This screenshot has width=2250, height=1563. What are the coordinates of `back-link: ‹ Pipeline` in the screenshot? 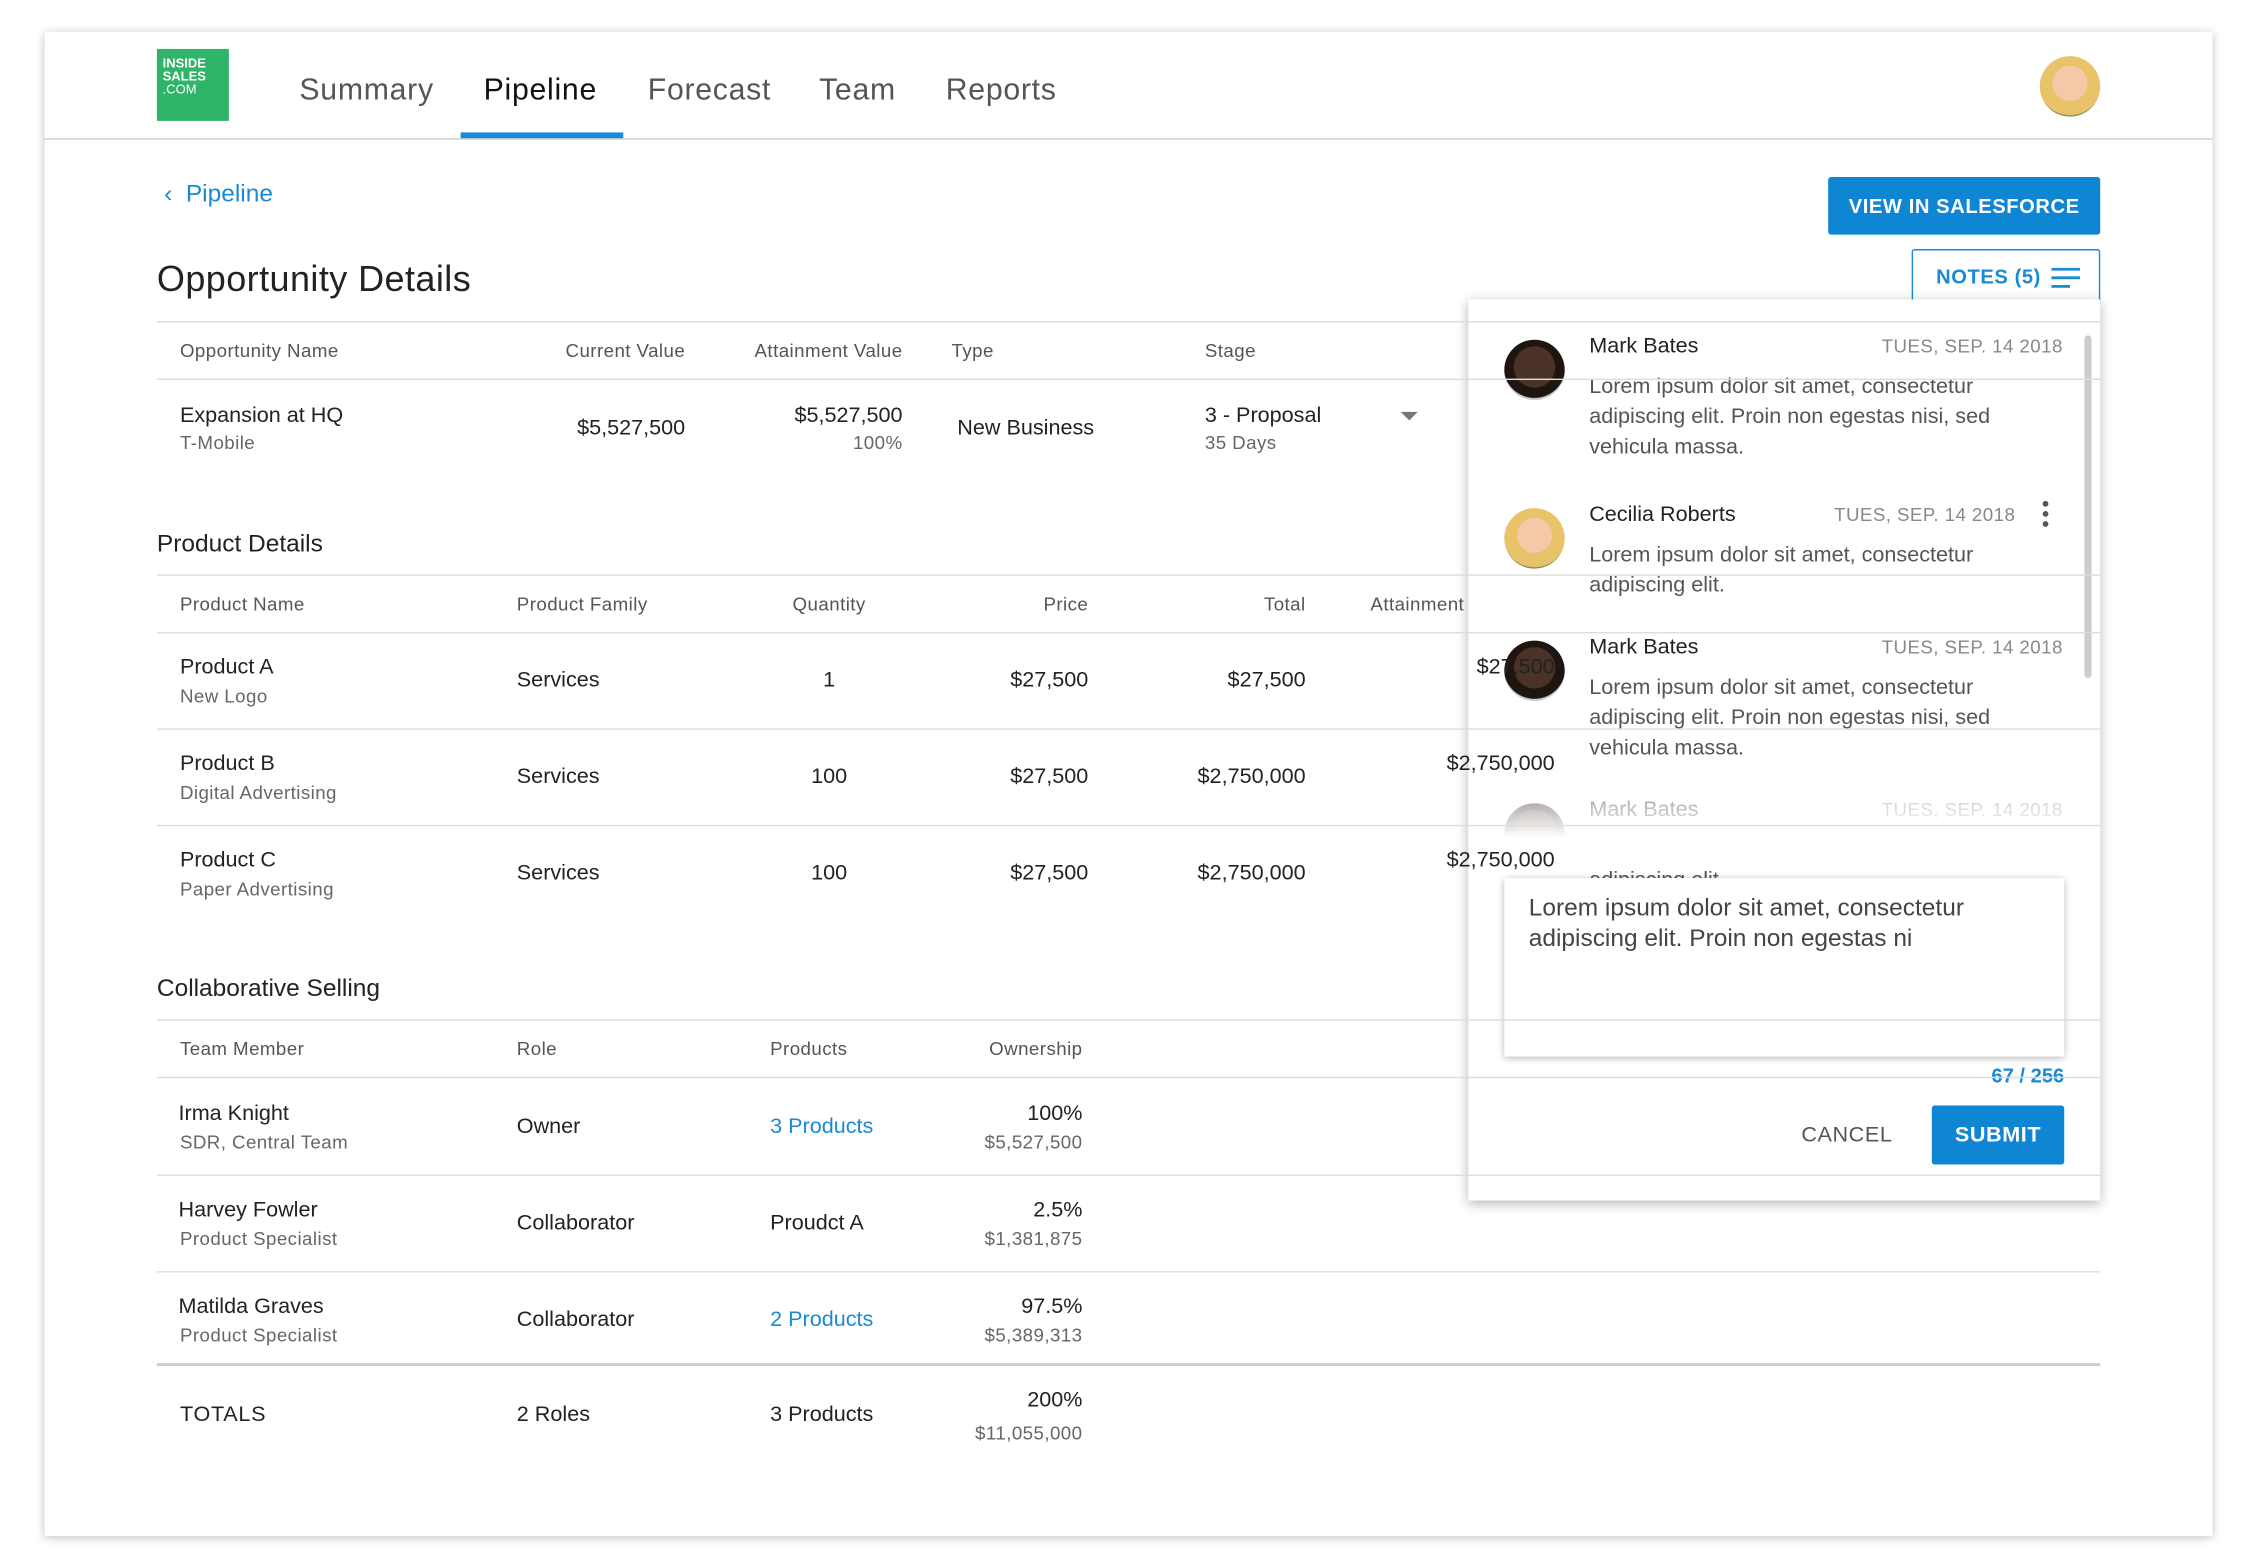 It's located at (218, 193).